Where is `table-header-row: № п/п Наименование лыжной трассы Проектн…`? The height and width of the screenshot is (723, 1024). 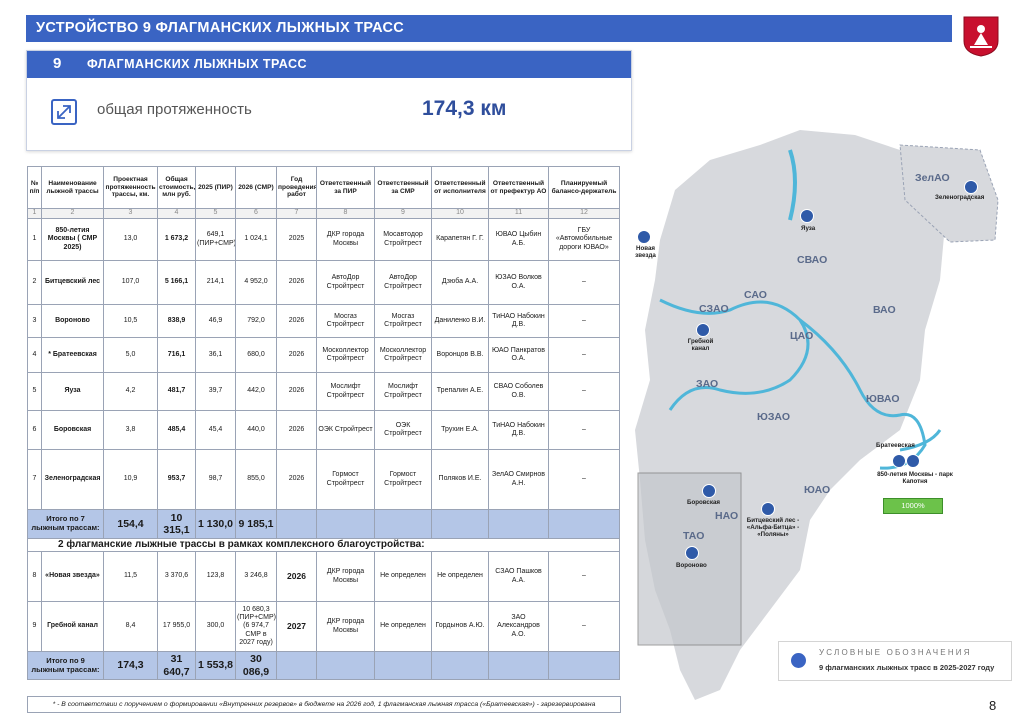 table-header-row: № п/п Наименование лыжной трассы Проектн… is located at coordinates (323, 187).